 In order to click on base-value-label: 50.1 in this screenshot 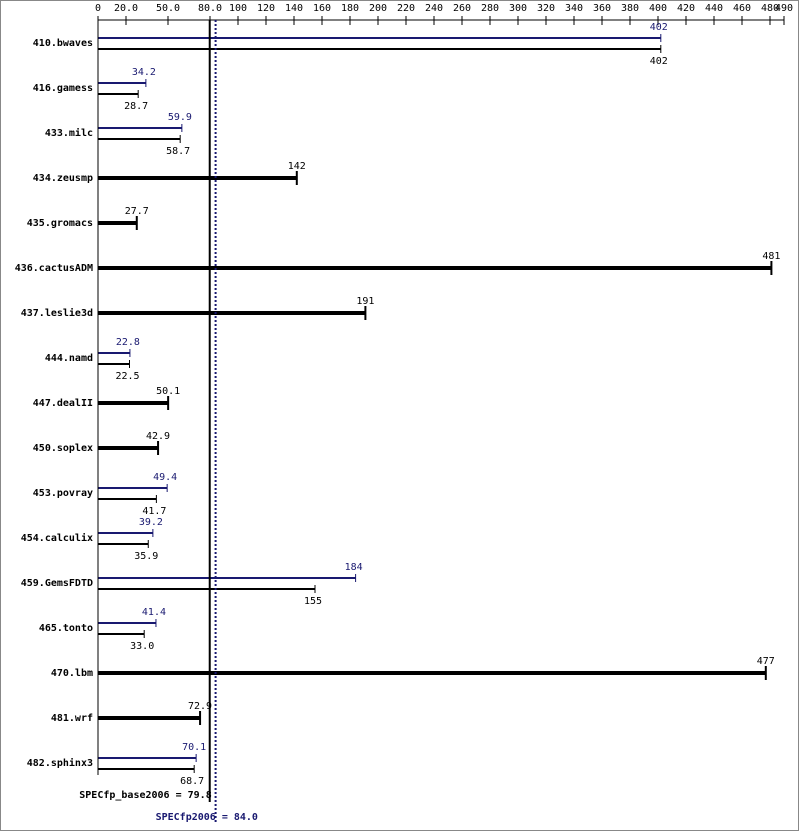, I will do `click(168, 391)`.